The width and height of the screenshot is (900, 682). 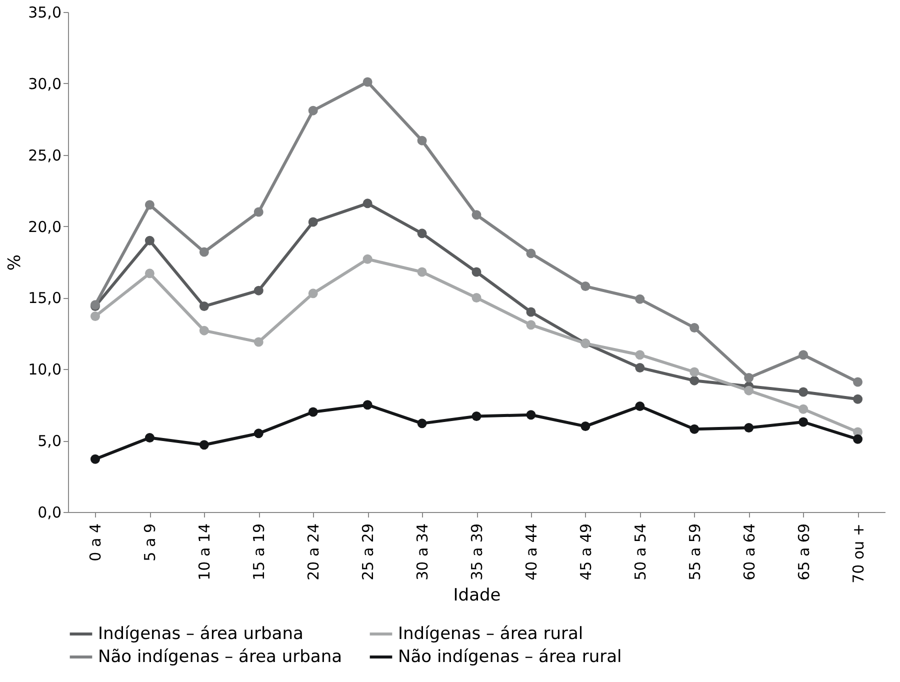 What do you see at coordinates (749, 552) in the screenshot?
I see `x-tick-label: 60 a 64` at bounding box center [749, 552].